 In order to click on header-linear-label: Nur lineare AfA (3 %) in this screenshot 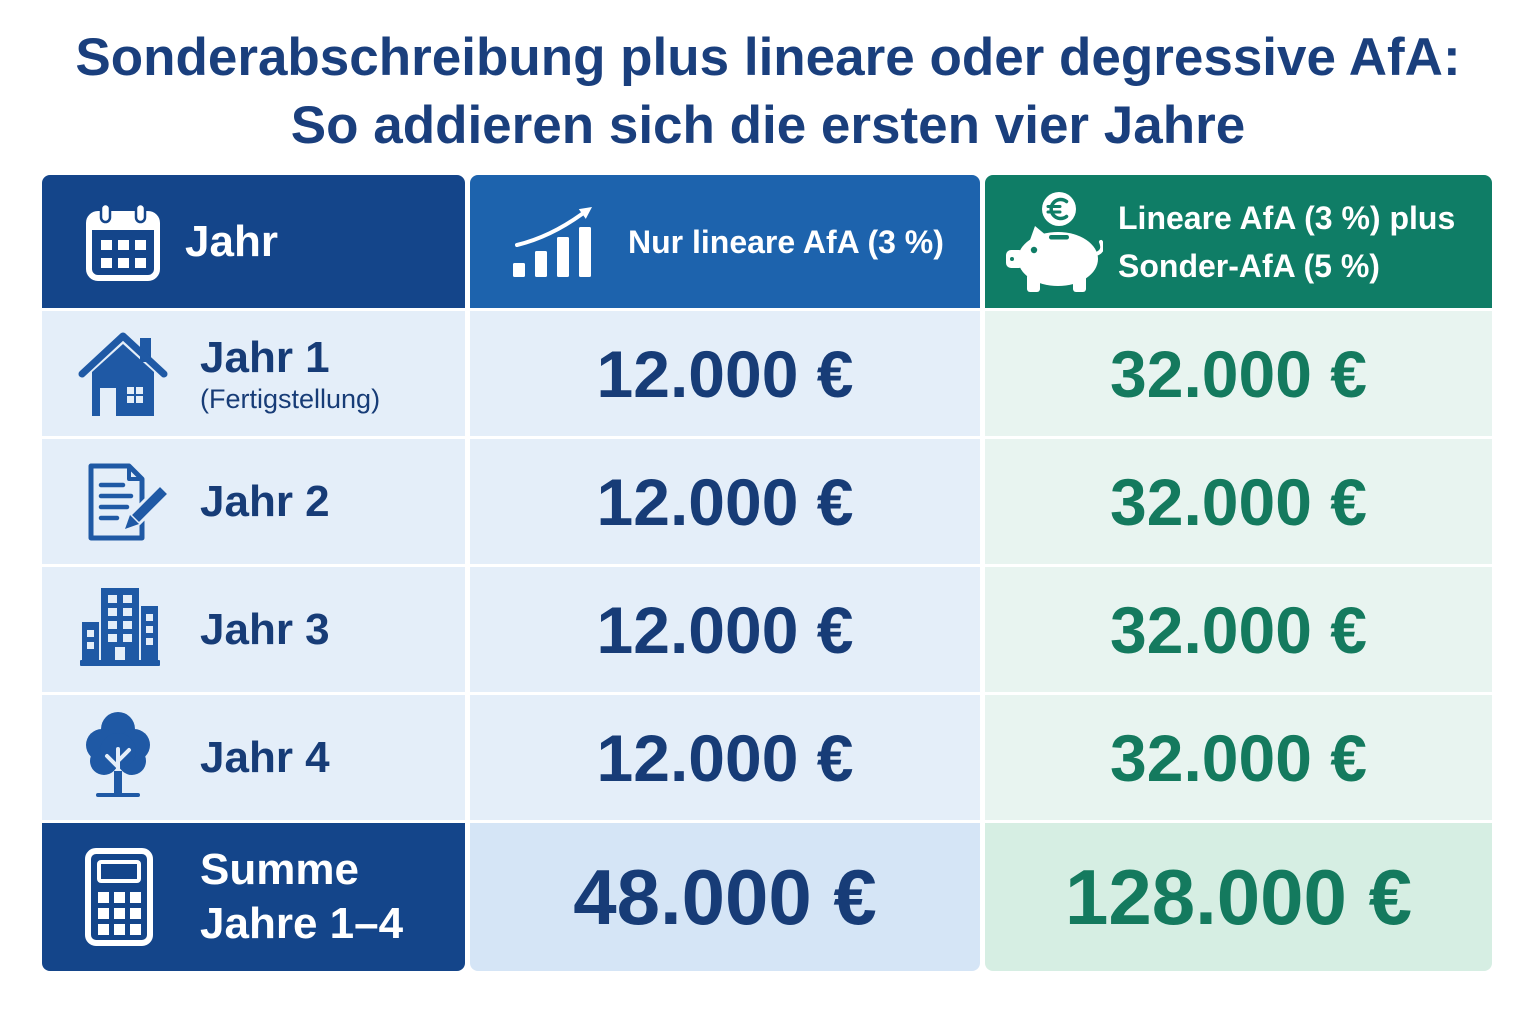, I will do `click(786, 241)`.